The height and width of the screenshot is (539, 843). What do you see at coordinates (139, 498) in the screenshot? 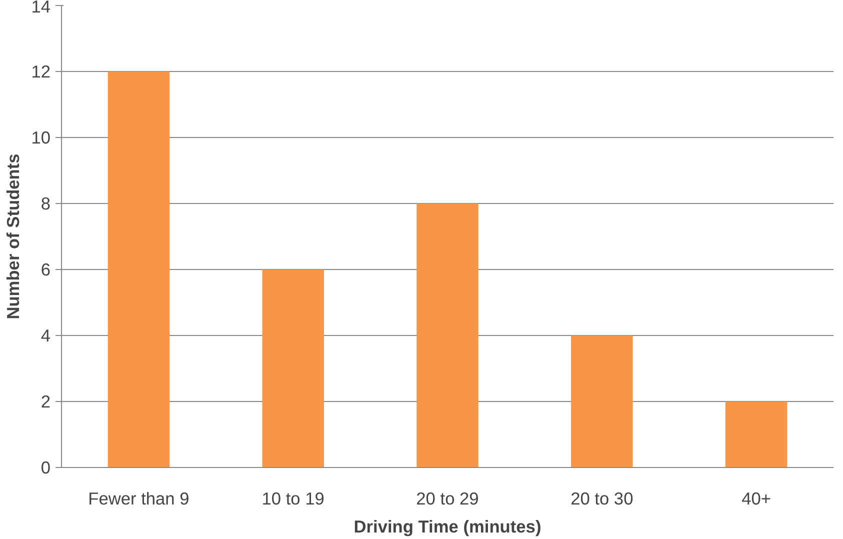
I see `x-tick-label: Fewer than 9` at bounding box center [139, 498].